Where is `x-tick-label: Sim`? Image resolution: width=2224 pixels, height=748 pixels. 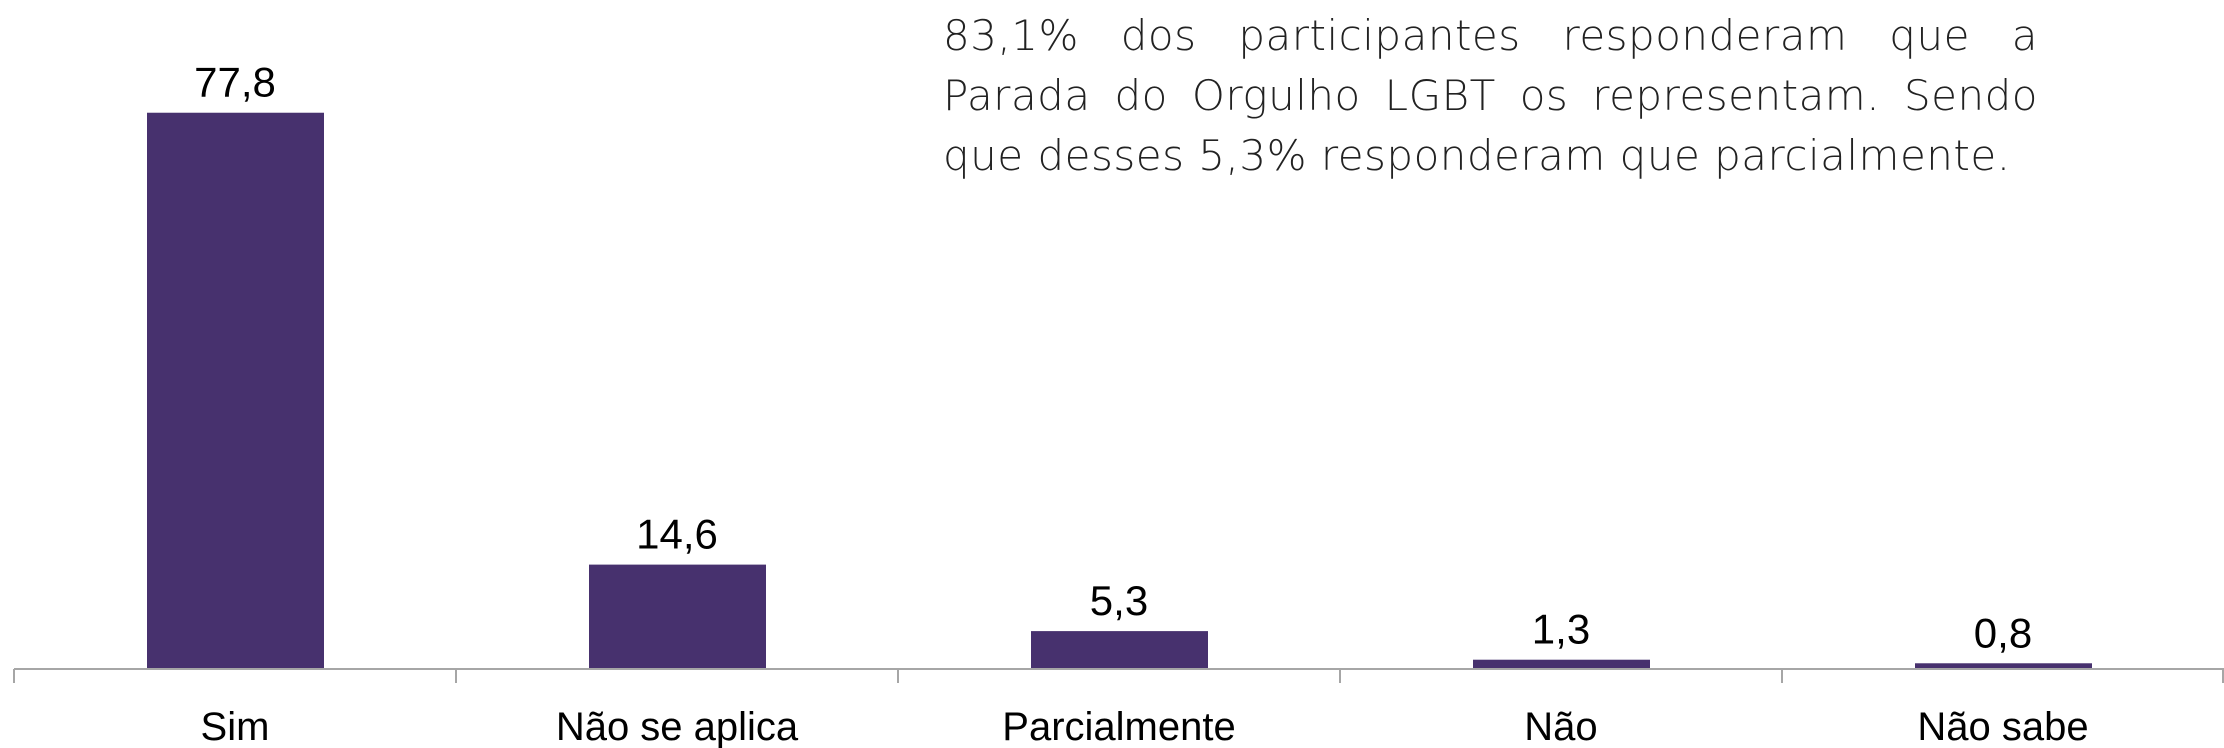
x-tick-label: Sim is located at coordinates (235, 726).